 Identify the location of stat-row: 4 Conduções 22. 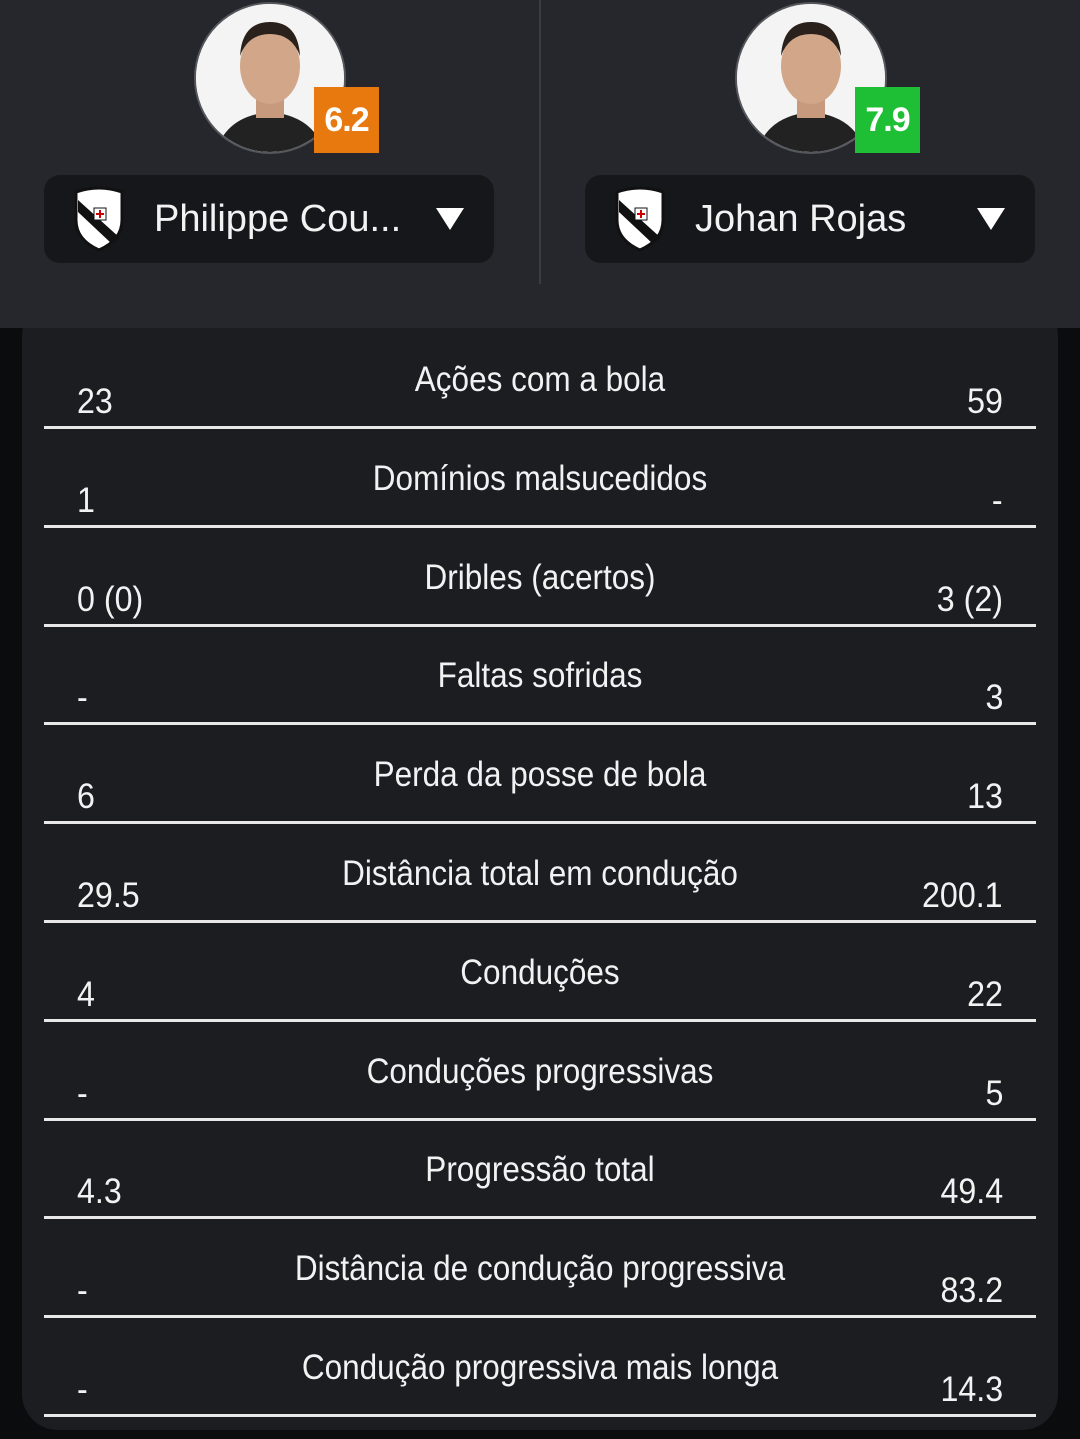
(540, 972).